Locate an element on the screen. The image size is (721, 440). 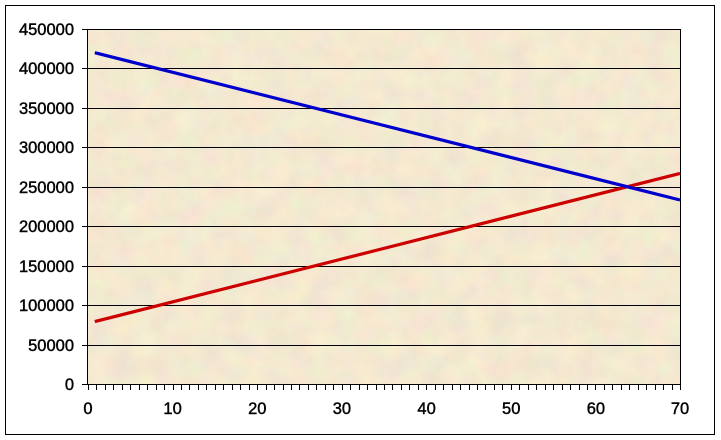
svg-text: 50 is located at coordinates (511, 409).